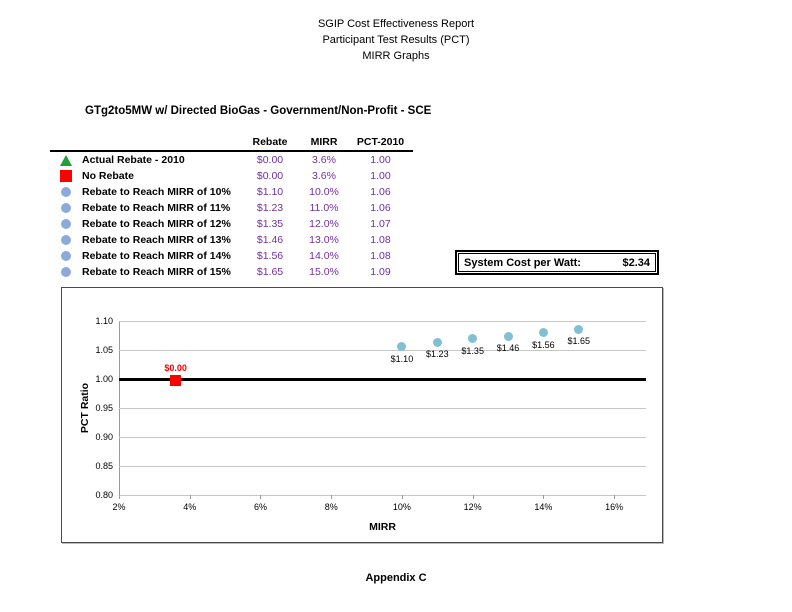  What do you see at coordinates (270, 256) in the screenshot?
I see `rebate-value: $1.56` at bounding box center [270, 256].